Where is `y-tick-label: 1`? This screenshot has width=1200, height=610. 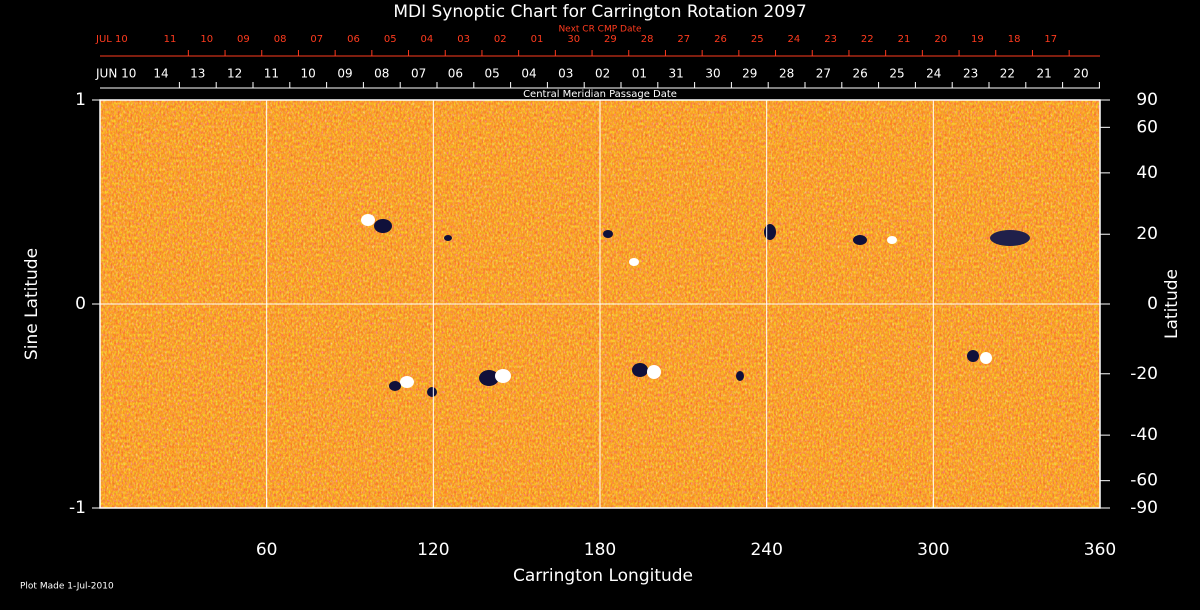 y-tick-label: 1 is located at coordinates (80, 100).